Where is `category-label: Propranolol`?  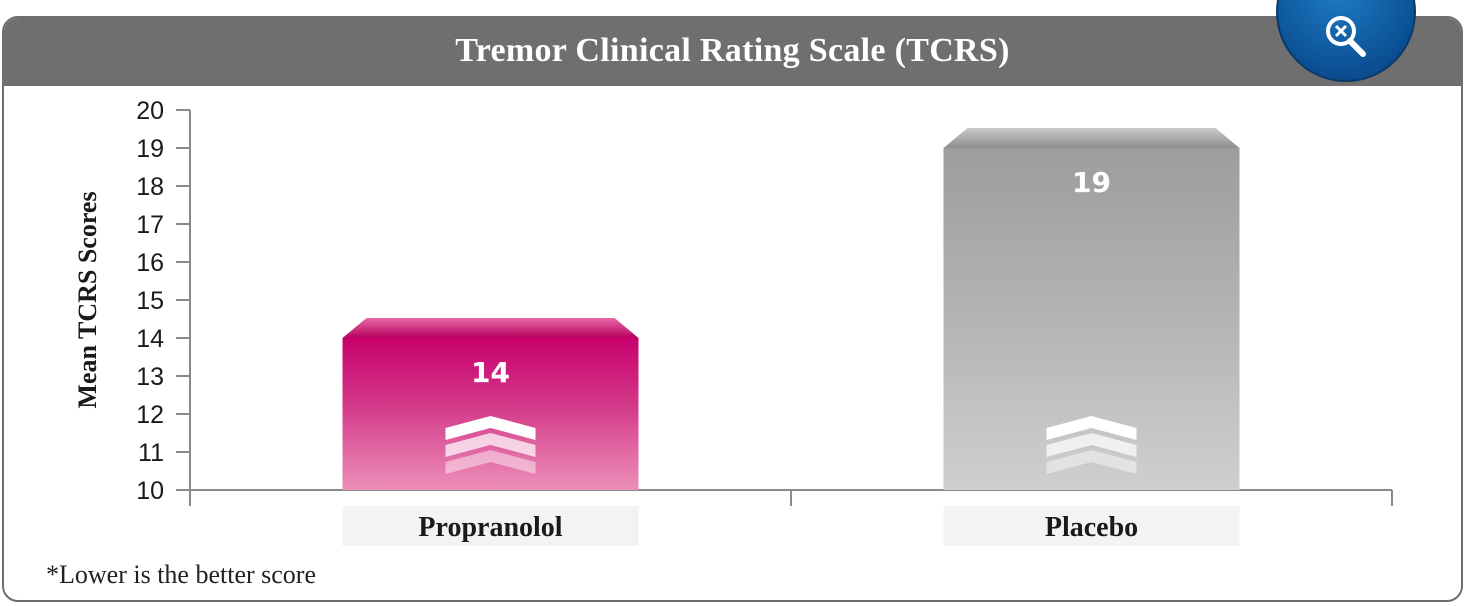
category-label: Propranolol is located at coordinates (490, 527).